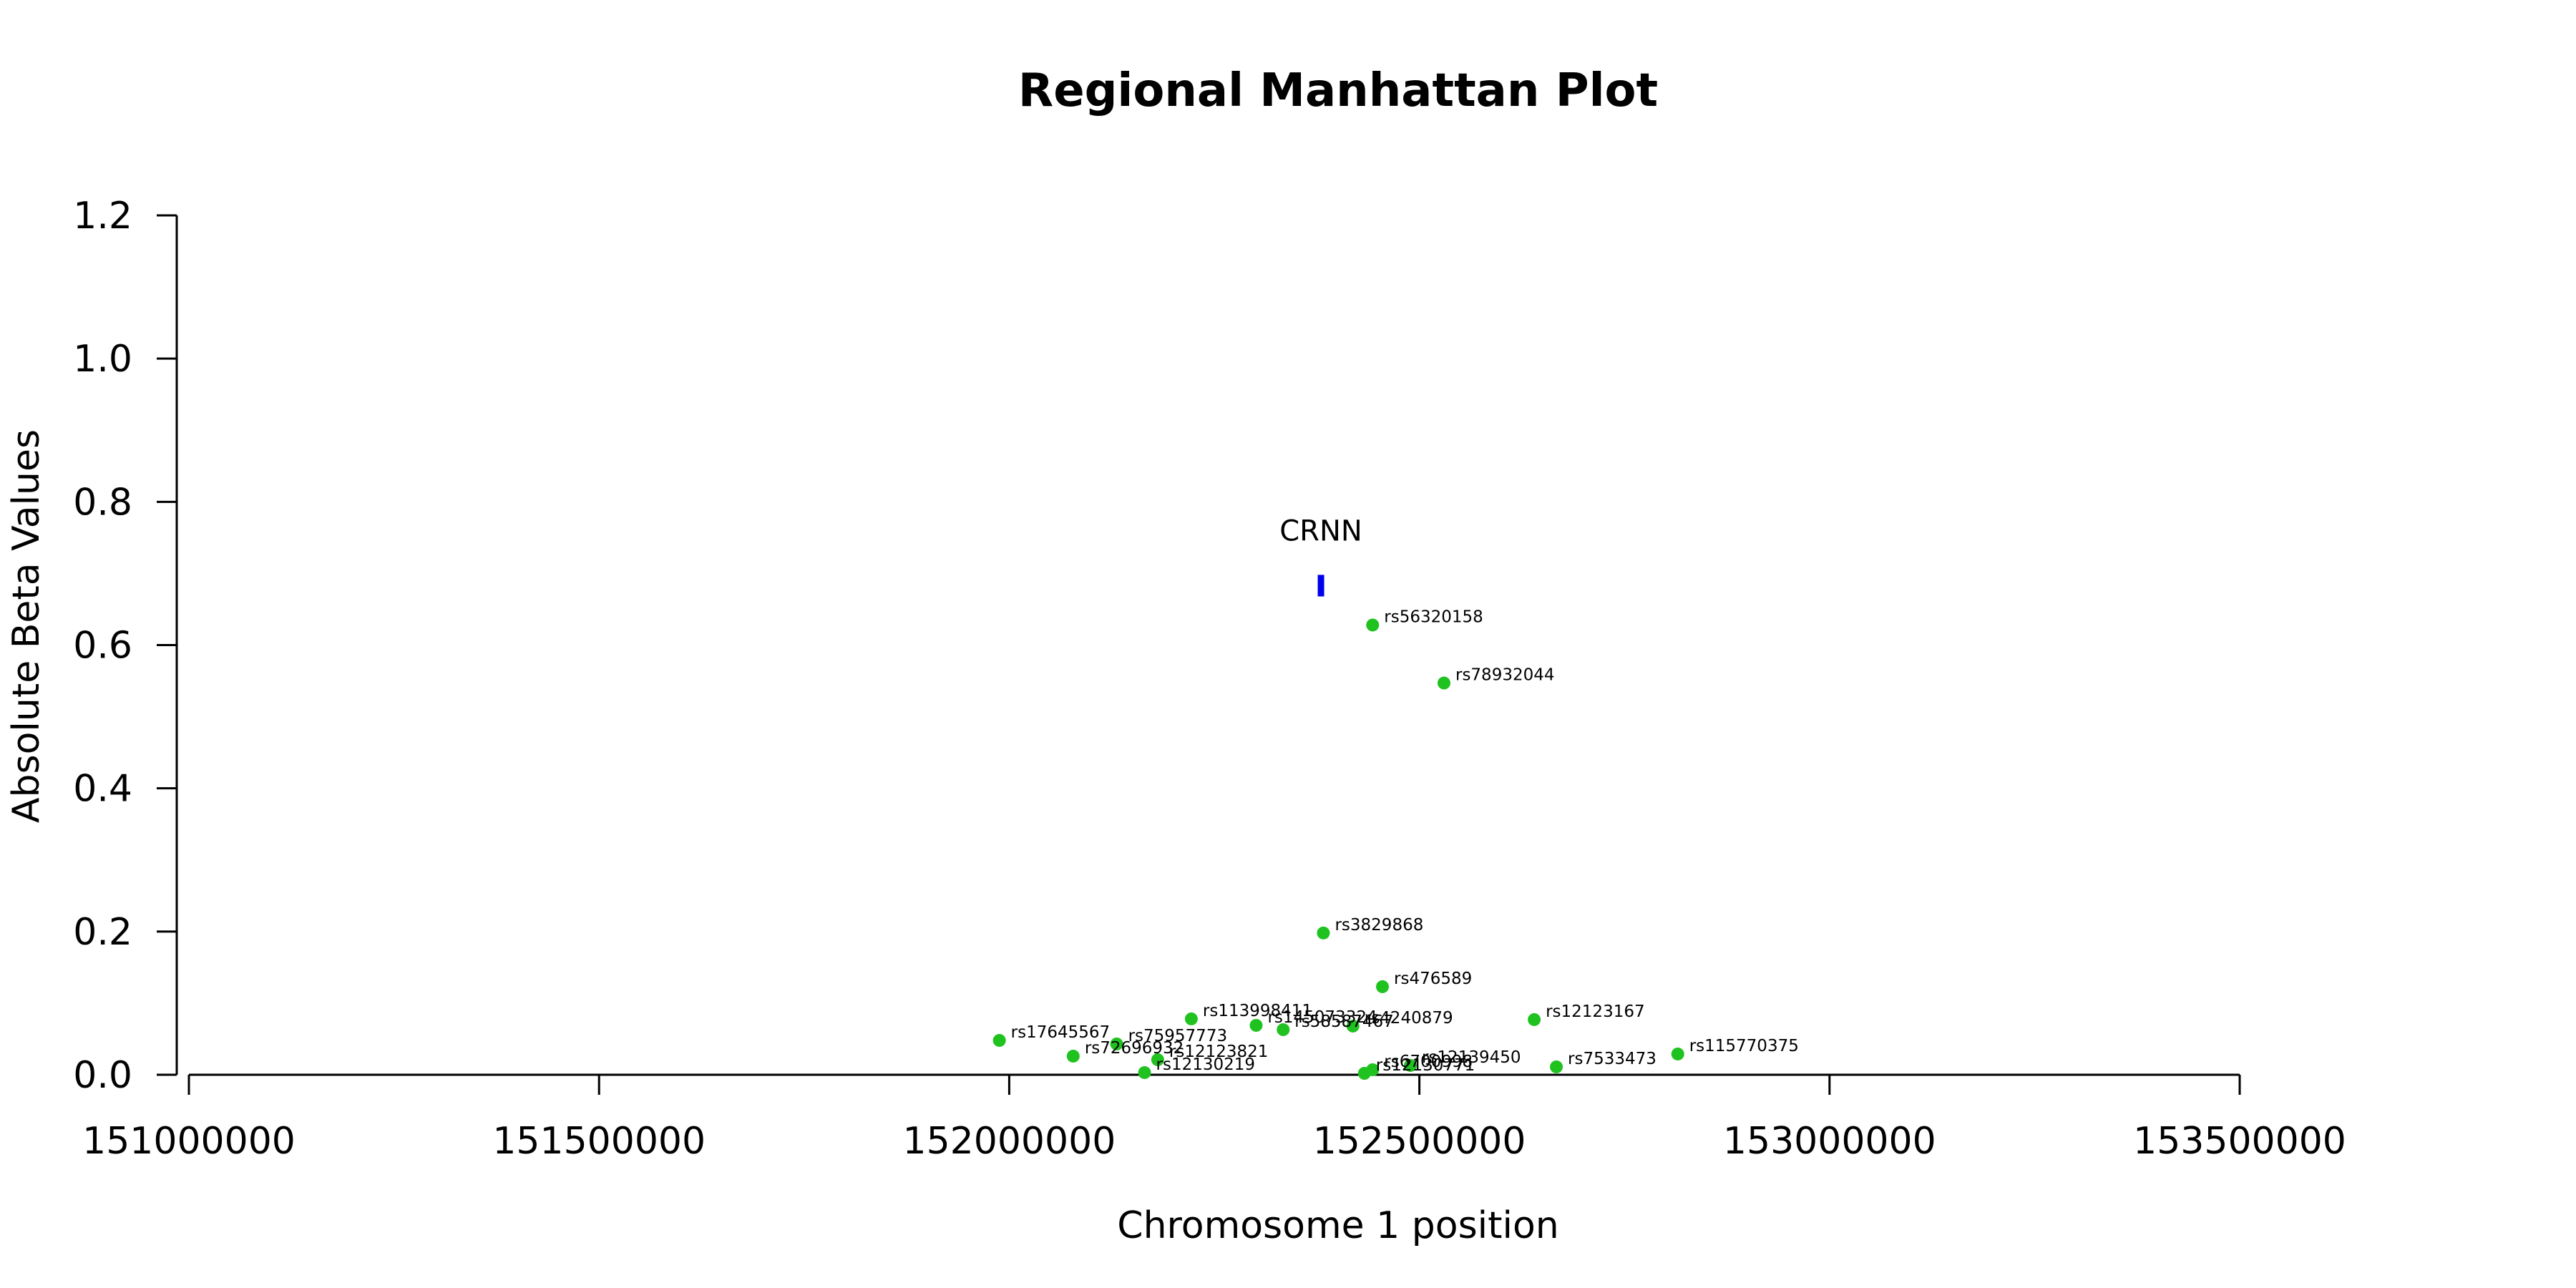 The height and width of the screenshot is (1288, 2576). I want to click on y-tick-label: 0.8, so click(102, 502).